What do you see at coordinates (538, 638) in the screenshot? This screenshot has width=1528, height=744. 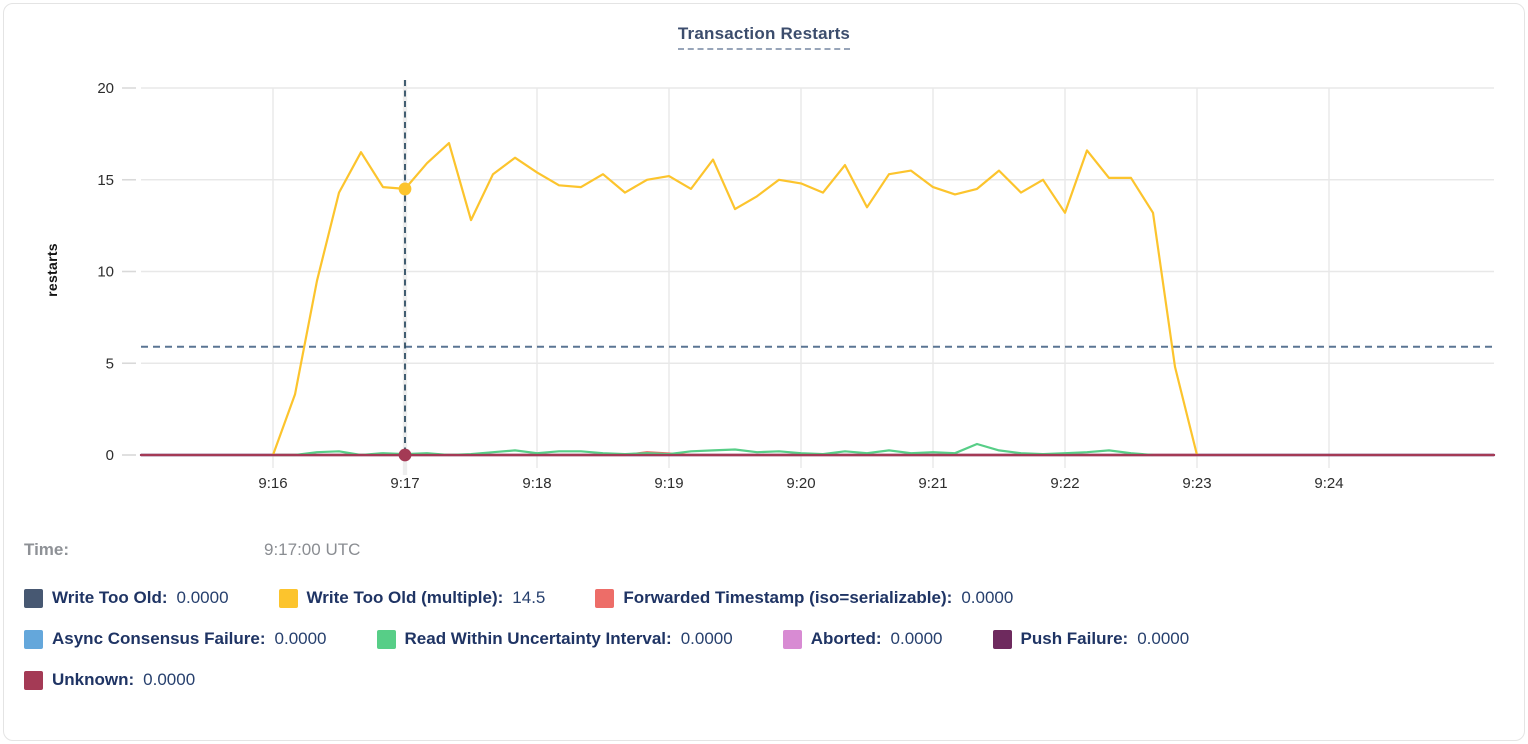 I see `legend-series-label: Read Within Uncertainty Interval:` at bounding box center [538, 638].